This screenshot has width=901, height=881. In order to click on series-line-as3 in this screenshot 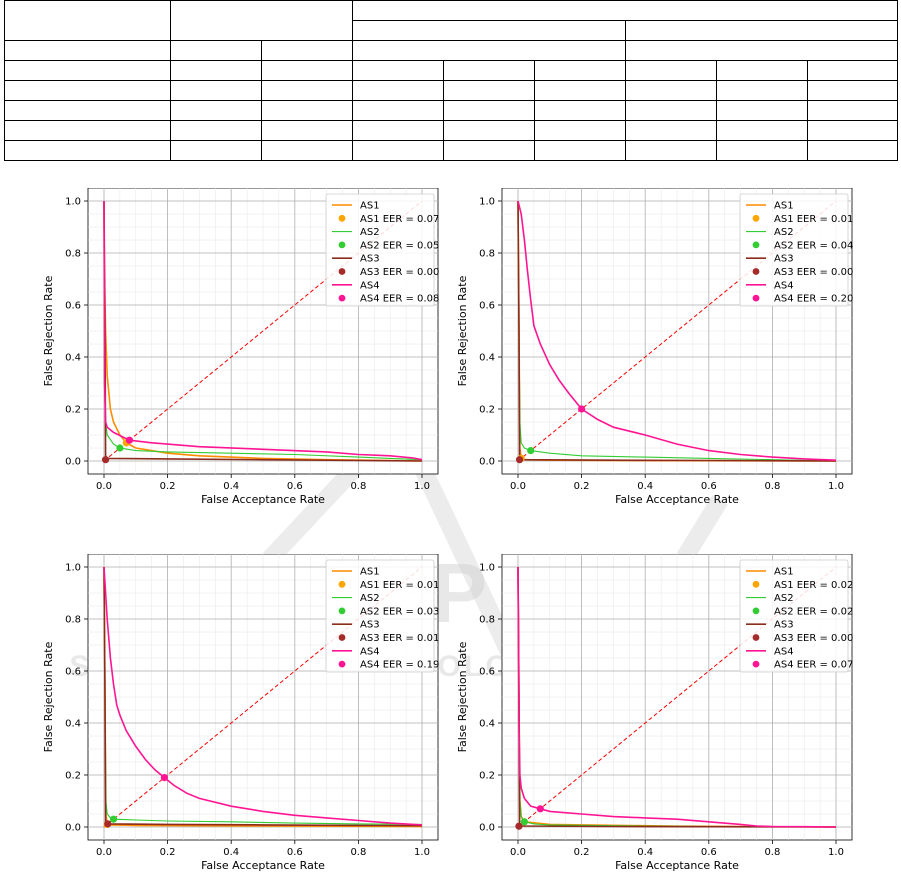, I will do `click(263, 696)`.